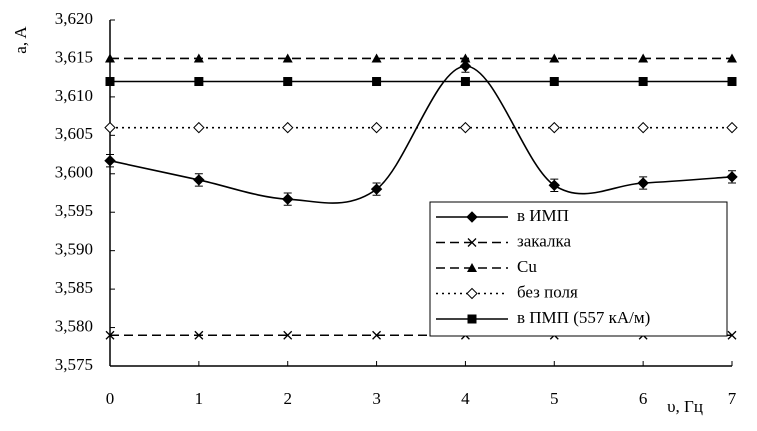 Image resolution: width=757 pixels, height=431 pixels. What do you see at coordinates (547, 291) in the screenshot?
I see `legend-label: без поля` at bounding box center [547, 291].